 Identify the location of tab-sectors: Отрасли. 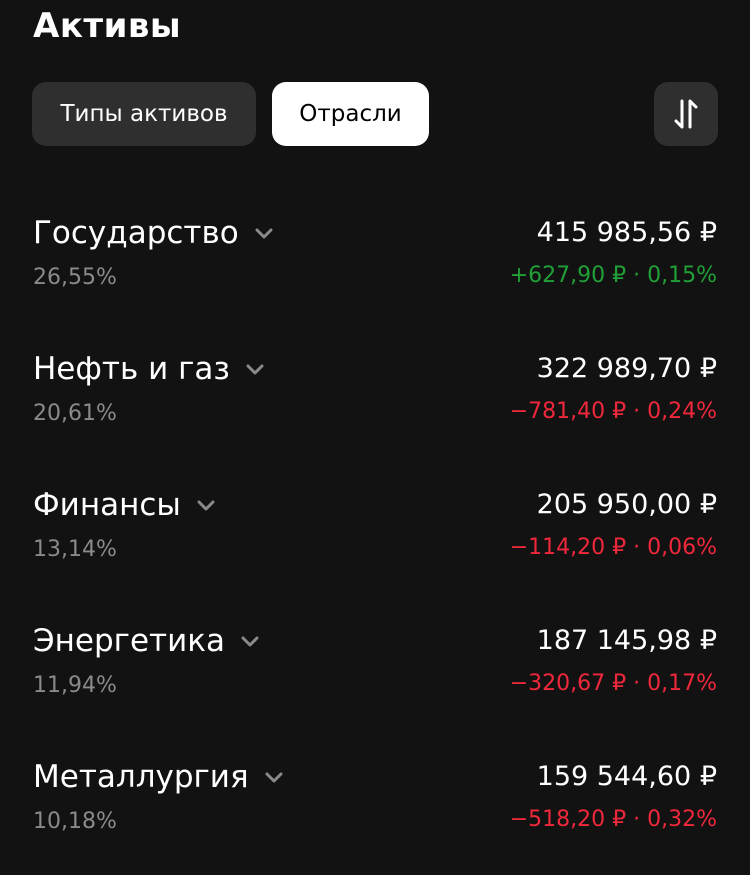
(350, 114).